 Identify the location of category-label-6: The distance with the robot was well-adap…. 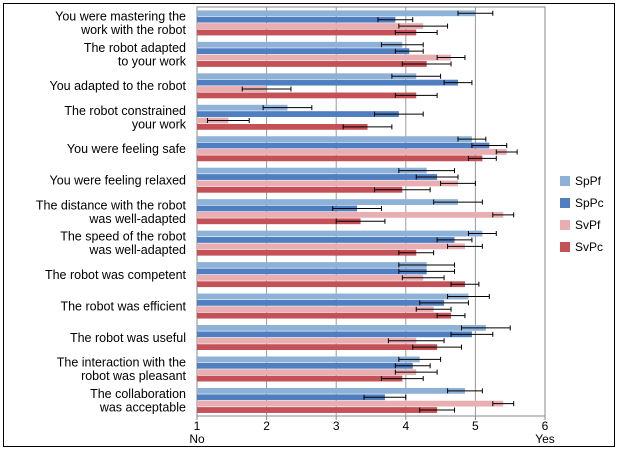
(111, 212).